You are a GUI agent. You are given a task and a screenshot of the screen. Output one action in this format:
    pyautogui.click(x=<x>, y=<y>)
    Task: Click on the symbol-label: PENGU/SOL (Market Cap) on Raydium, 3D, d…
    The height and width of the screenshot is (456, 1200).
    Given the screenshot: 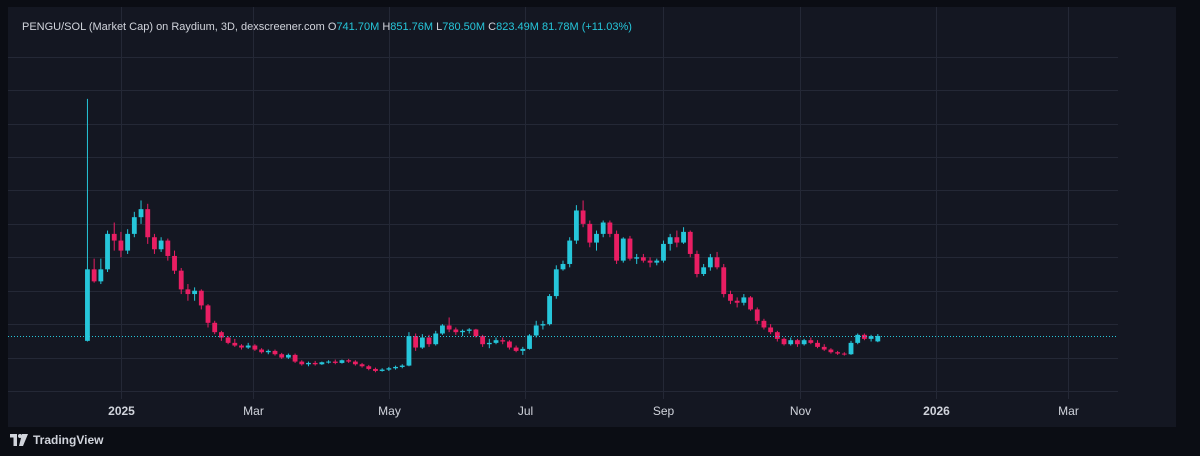 What is the action you would take?
    pyautogui.click(x=173, y=27)
    